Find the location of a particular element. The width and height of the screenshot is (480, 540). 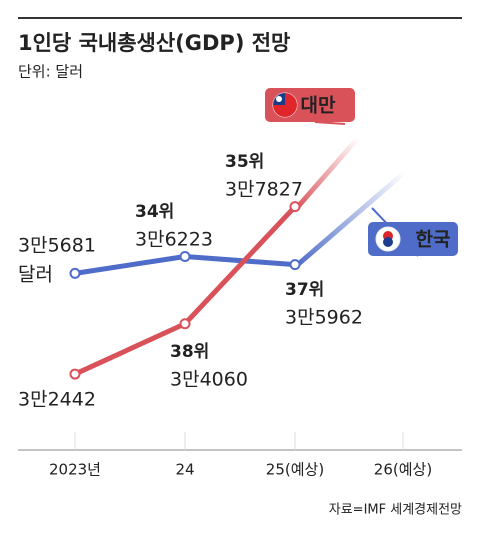

legend-item: 대만 is located at coordinates (310, 106).